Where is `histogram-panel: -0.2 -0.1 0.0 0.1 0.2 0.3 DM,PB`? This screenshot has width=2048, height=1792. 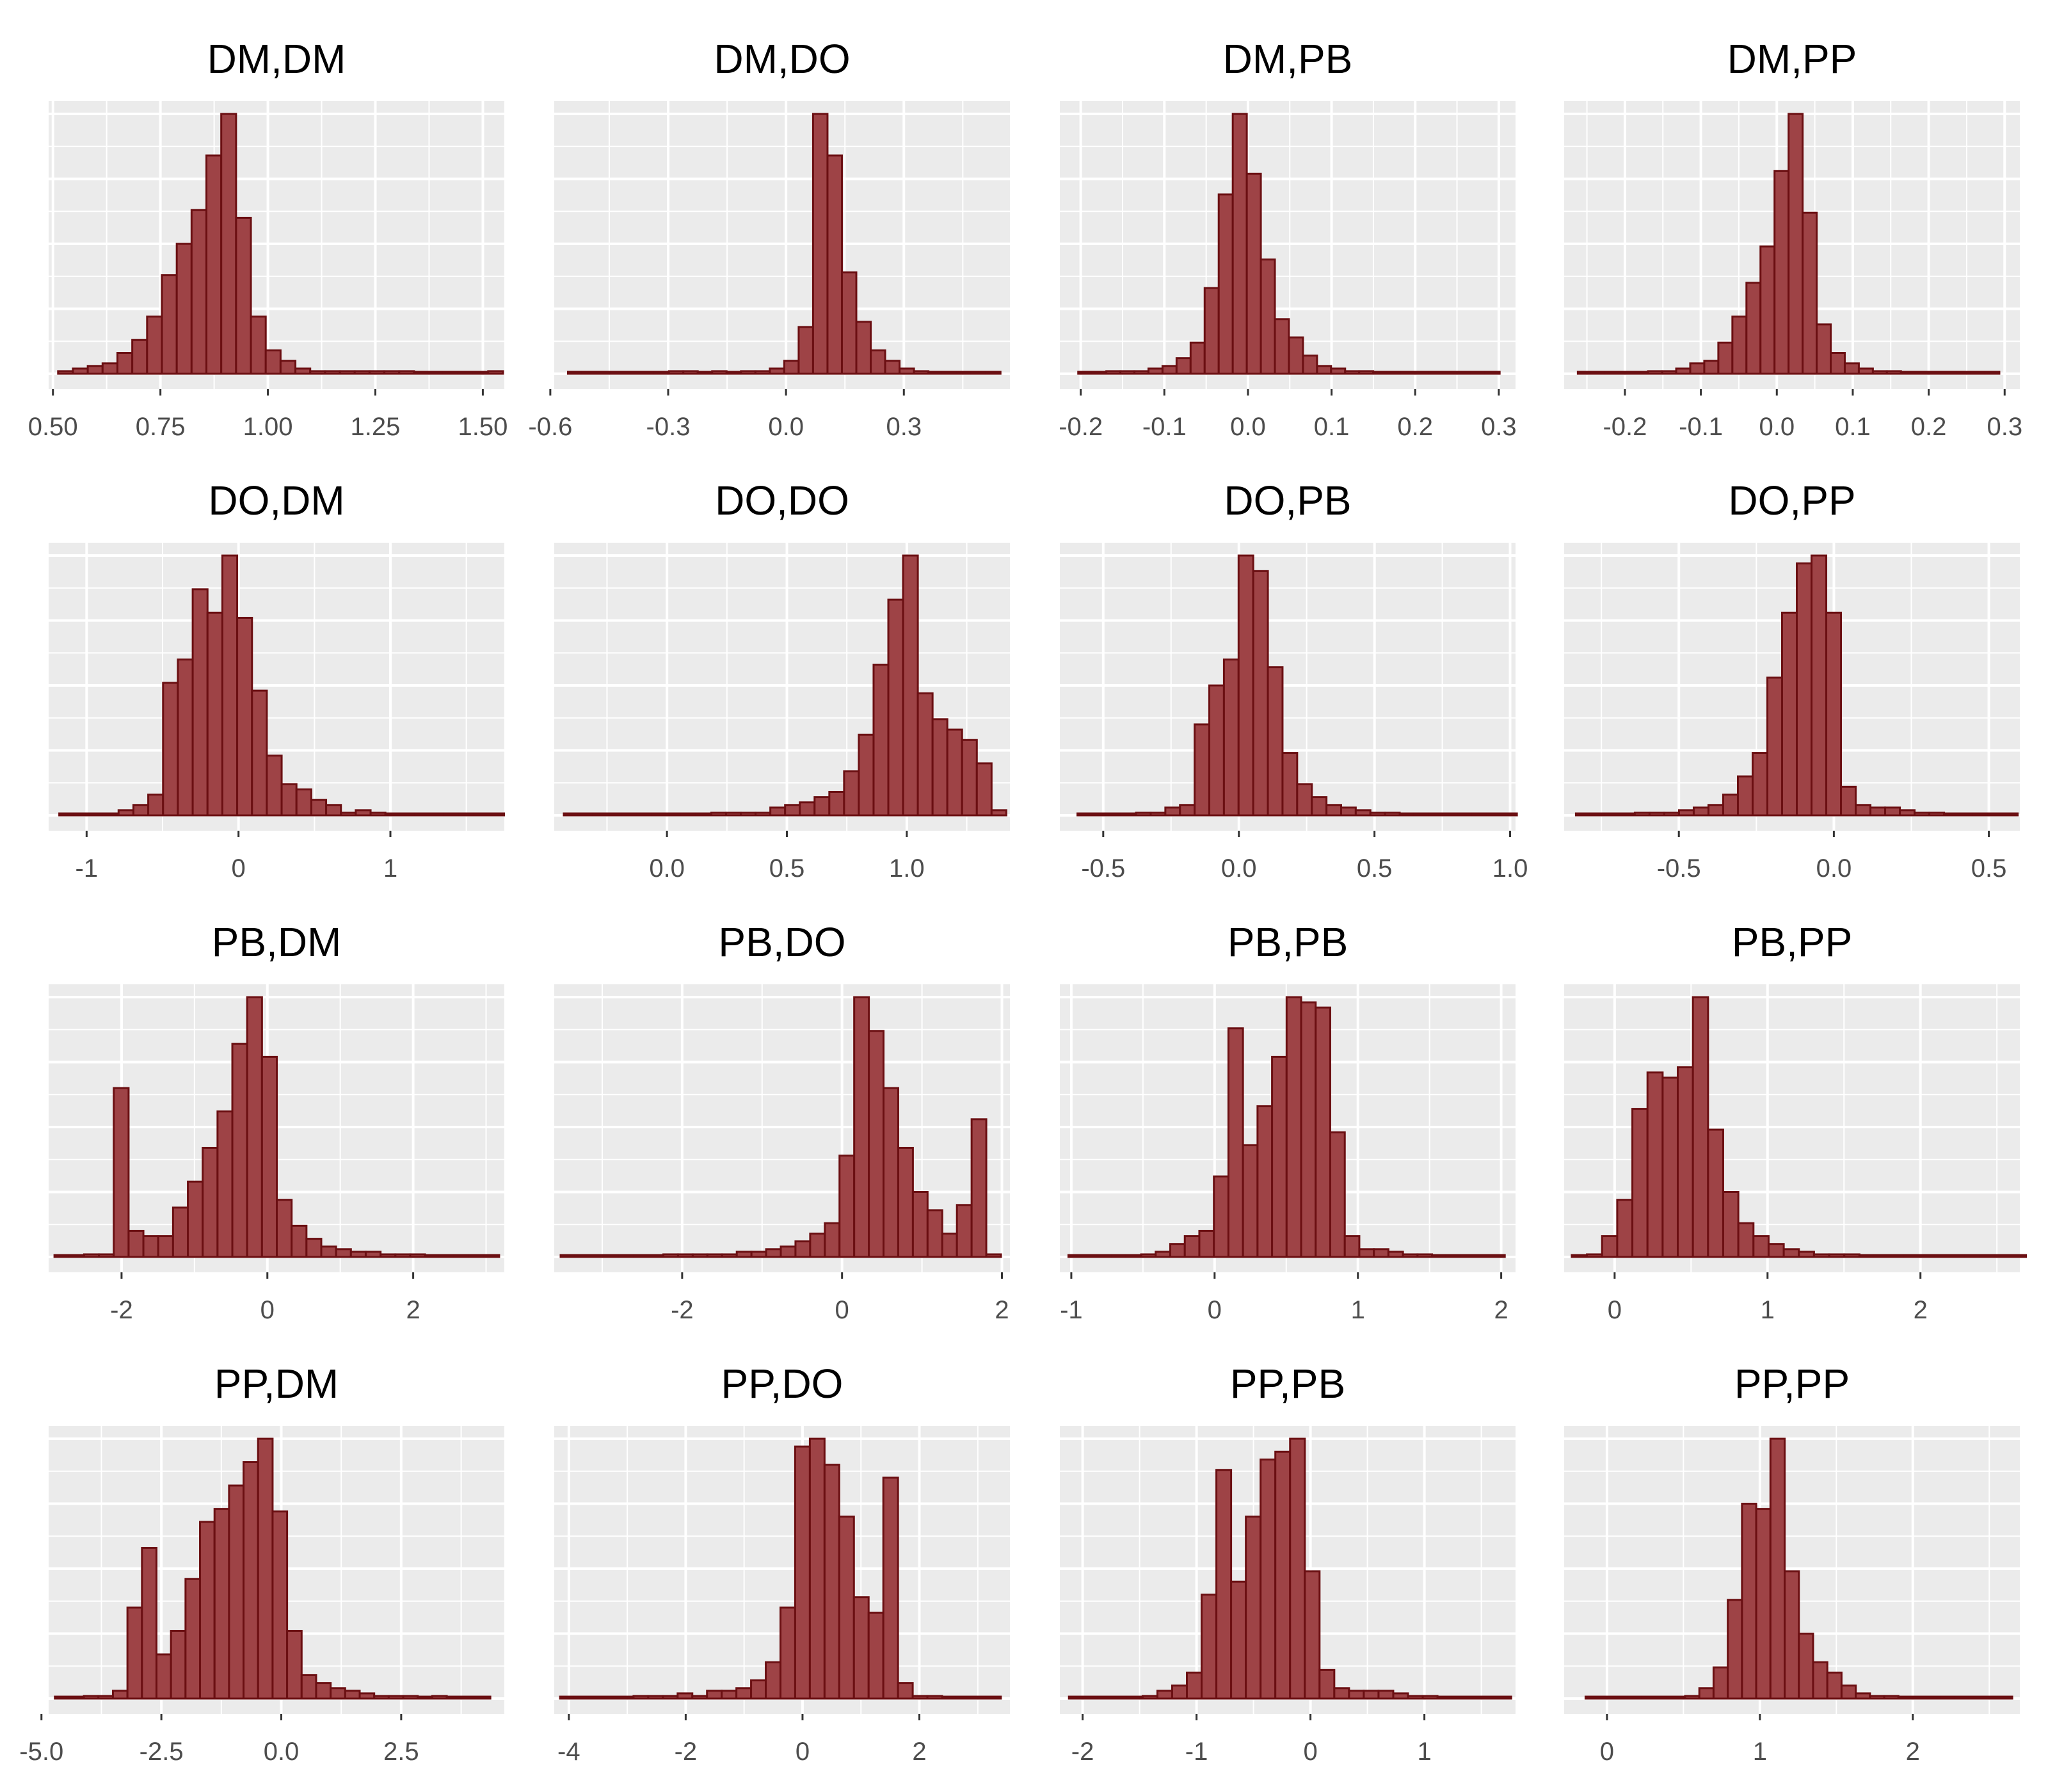 histogram-panel: -0.2 -0.1 0.0 0.1 0.2 0.3 DM,PB is located at coordinates (1287, 238).